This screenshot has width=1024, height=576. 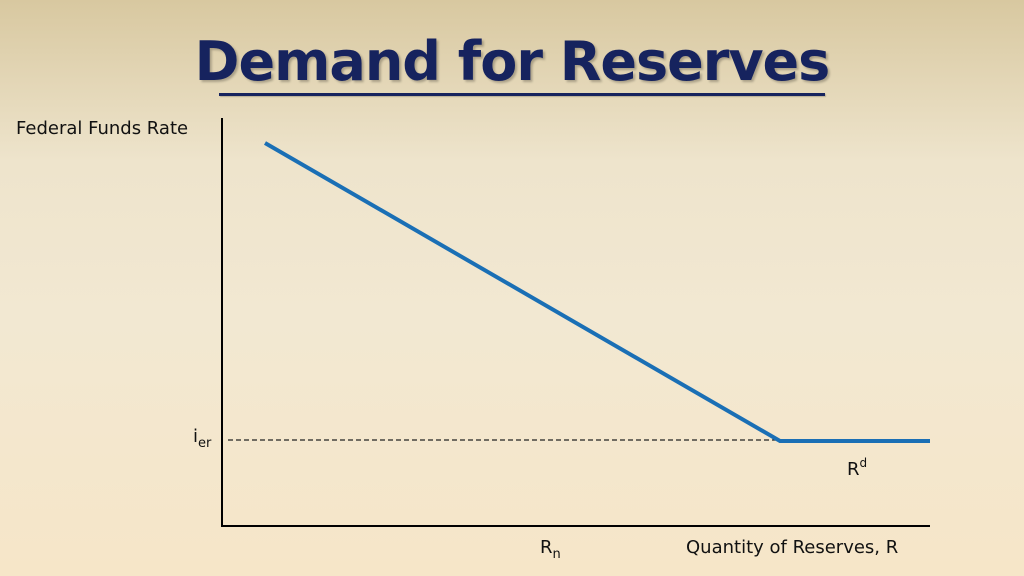 What do you see at coordinates (205, 443) in the screenshot?
I see `ier-label-sub: er` at bounding box center [205, 443].